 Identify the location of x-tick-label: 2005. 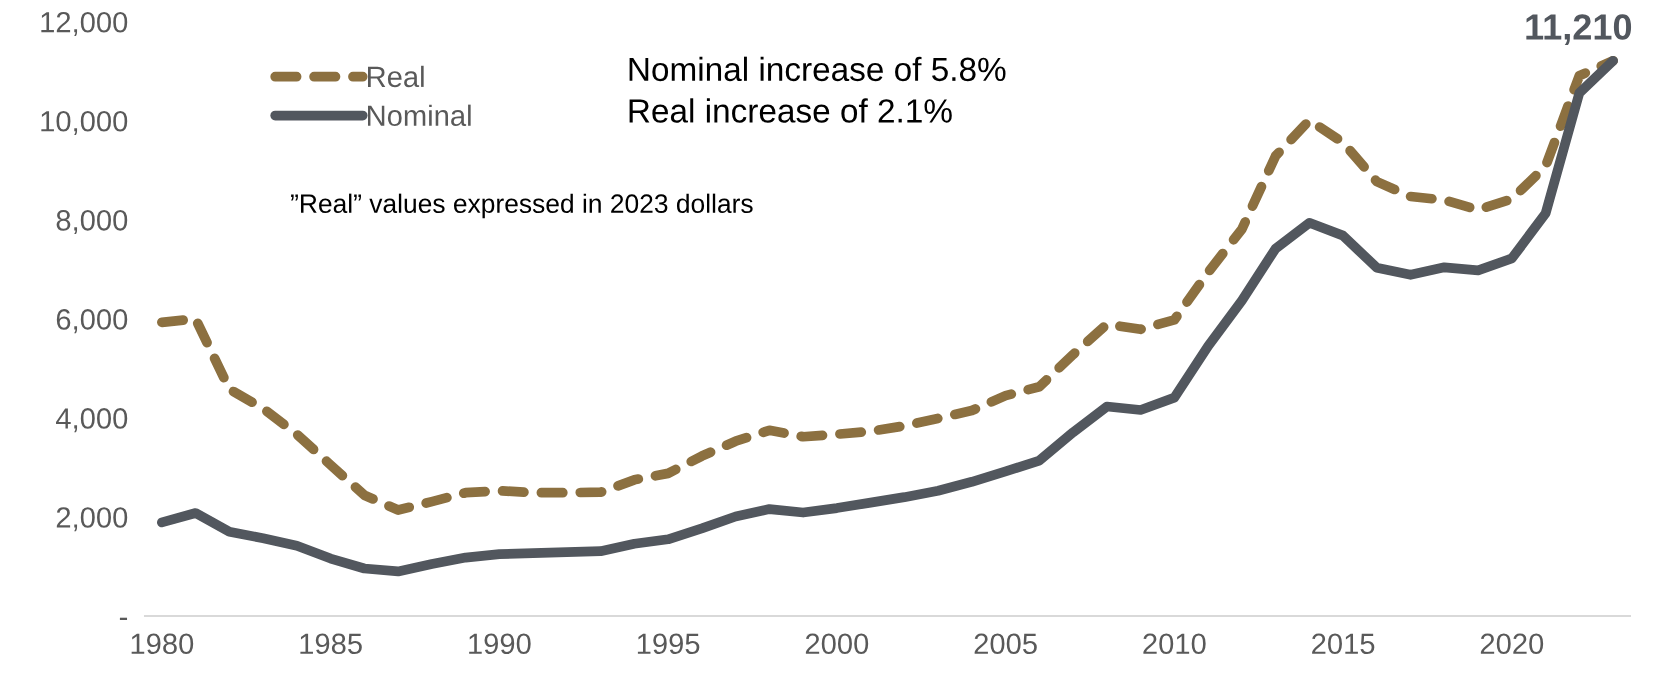
(1005, 644).